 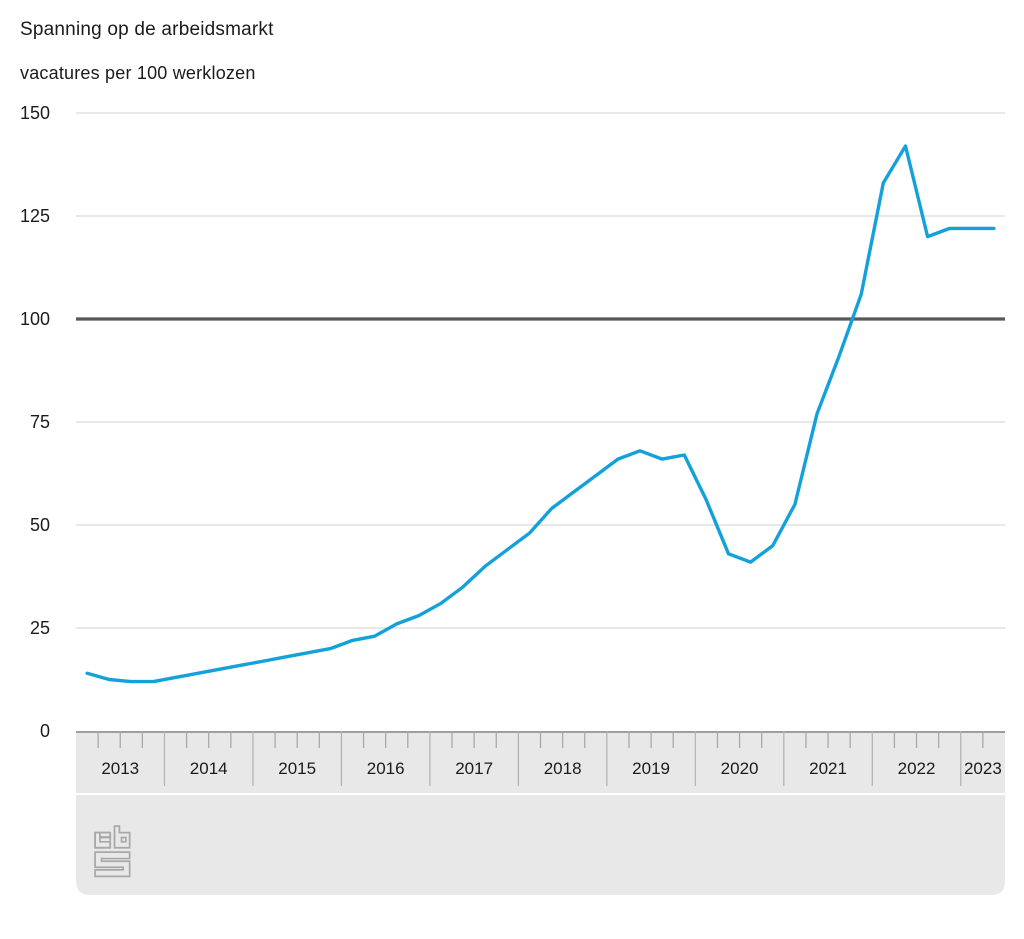 What do you see at coordinates (297, 768) in the screenshot?
I see `x-axis-year-label-2015: 2015` at bounding box center [297, 768].